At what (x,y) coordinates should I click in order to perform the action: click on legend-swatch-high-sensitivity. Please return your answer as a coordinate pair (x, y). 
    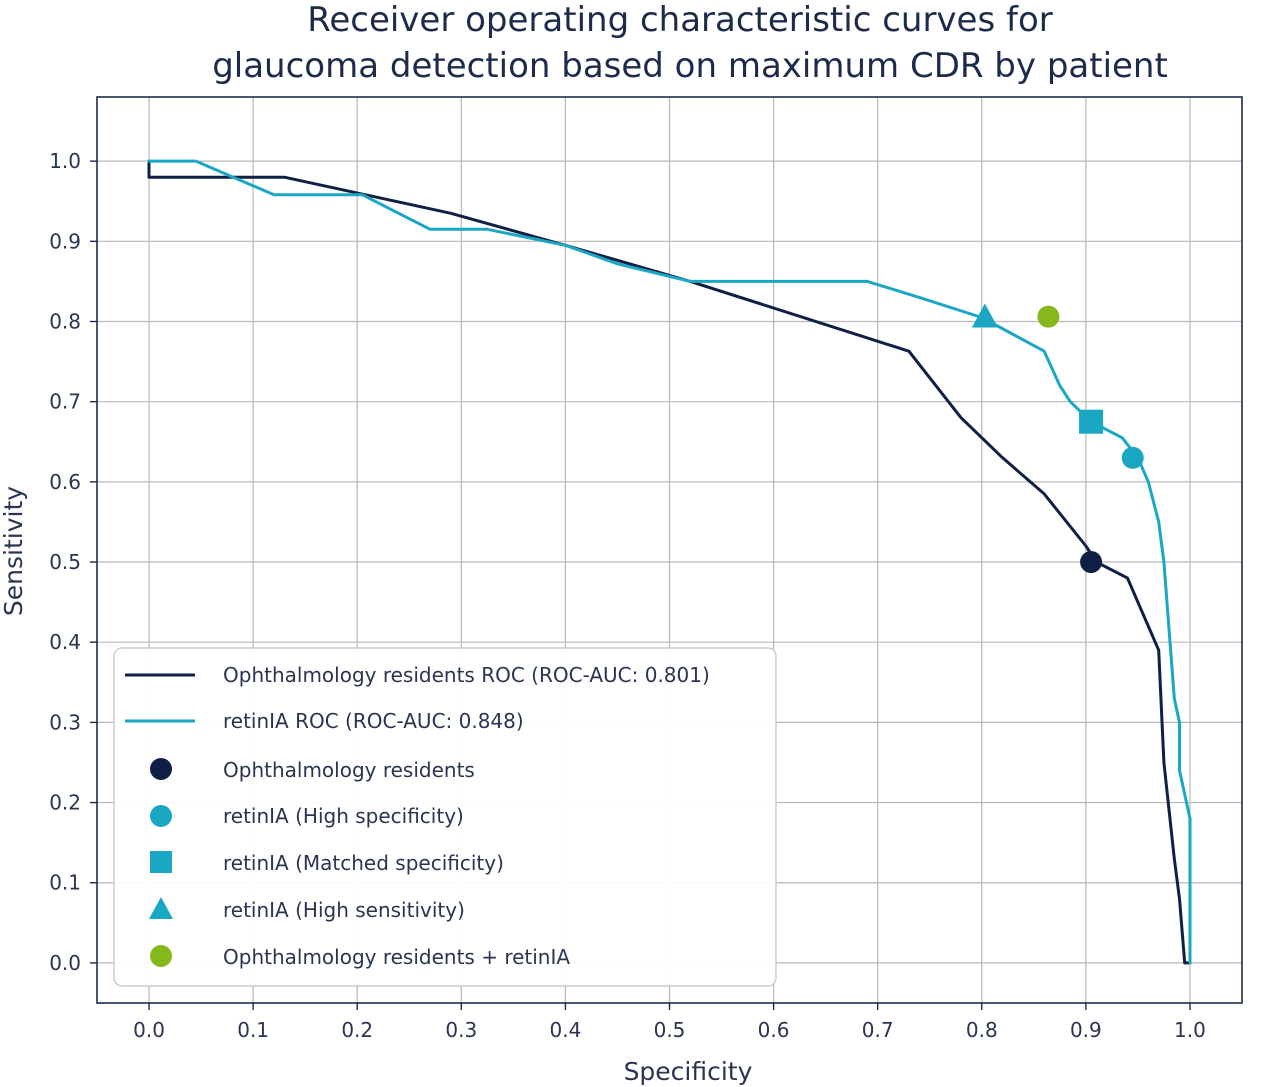
    Looking at the image, I should click on (161, 908).